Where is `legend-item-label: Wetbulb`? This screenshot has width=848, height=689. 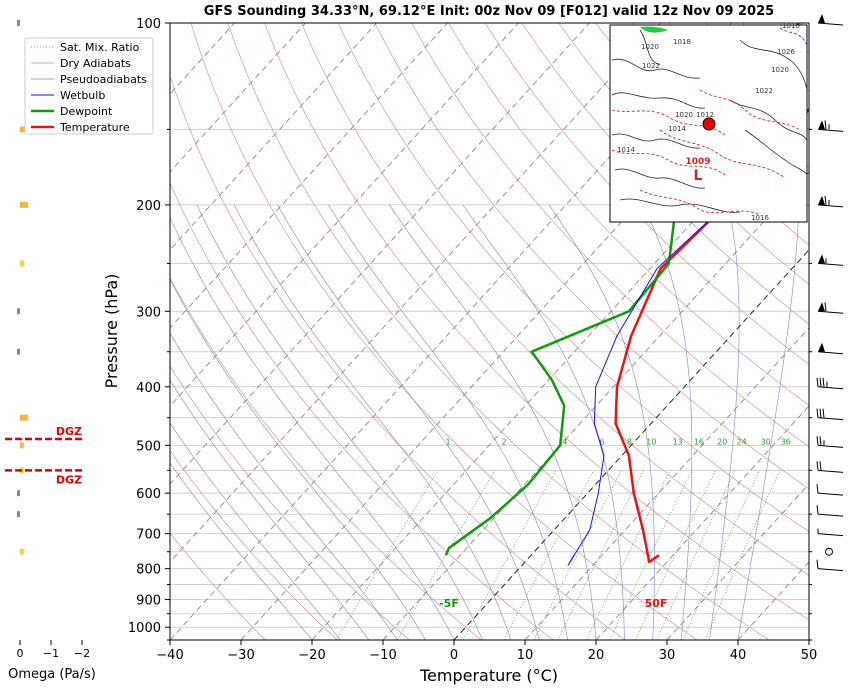 legend-item-label: Wetbulb is located at coordinates (82, 95).